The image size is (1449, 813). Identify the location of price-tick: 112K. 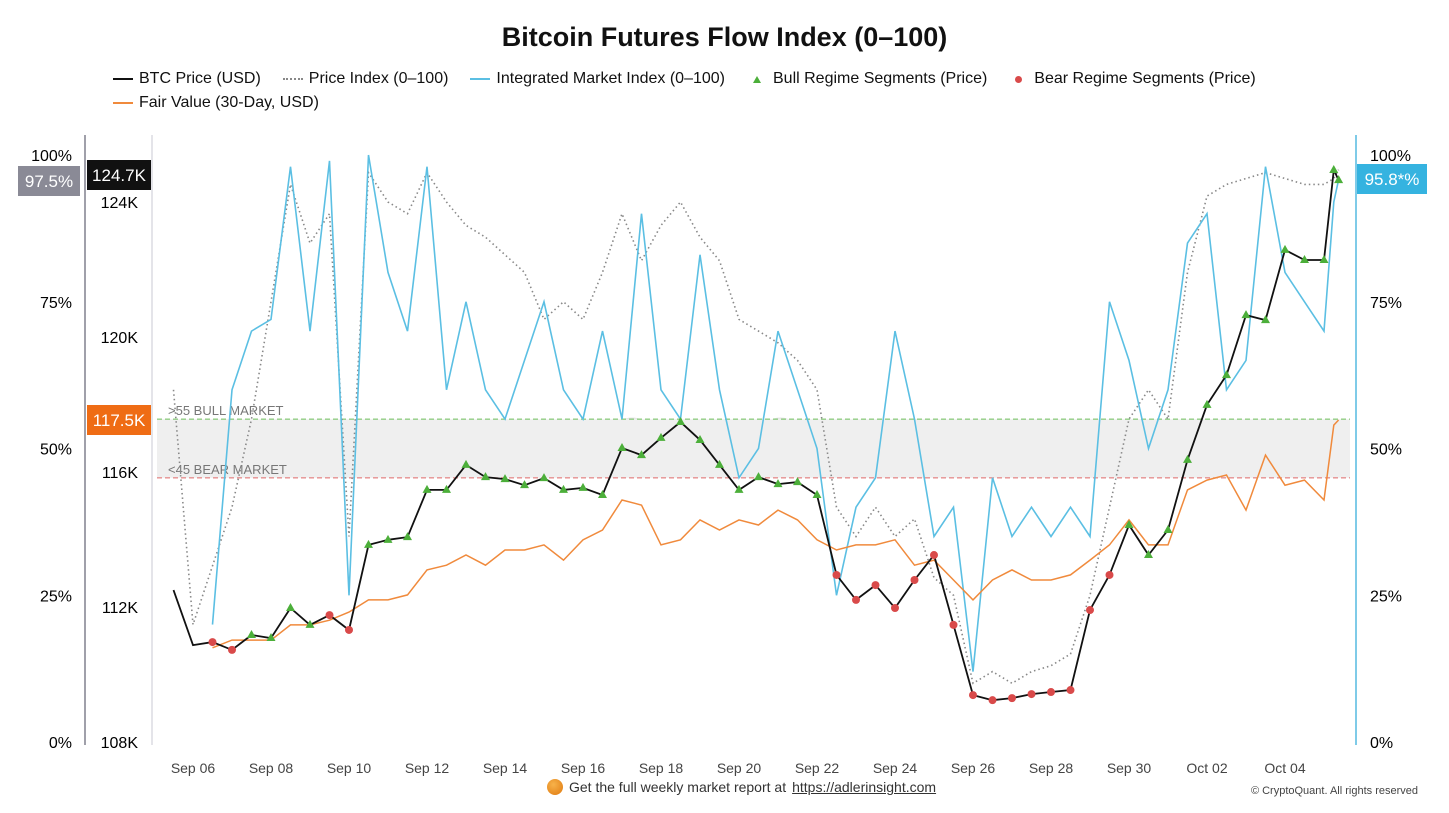
(120, 608).